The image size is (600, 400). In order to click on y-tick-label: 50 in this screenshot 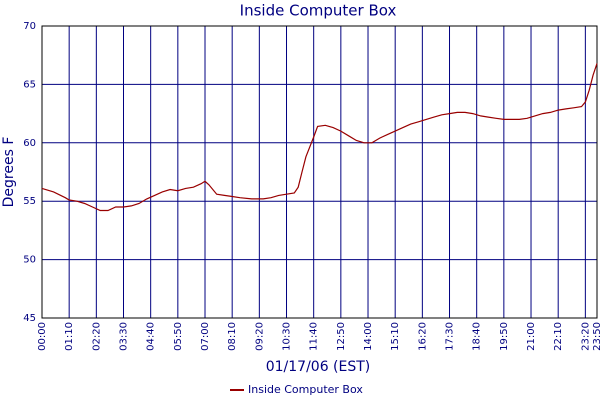, I will do `click(29, 260)`.